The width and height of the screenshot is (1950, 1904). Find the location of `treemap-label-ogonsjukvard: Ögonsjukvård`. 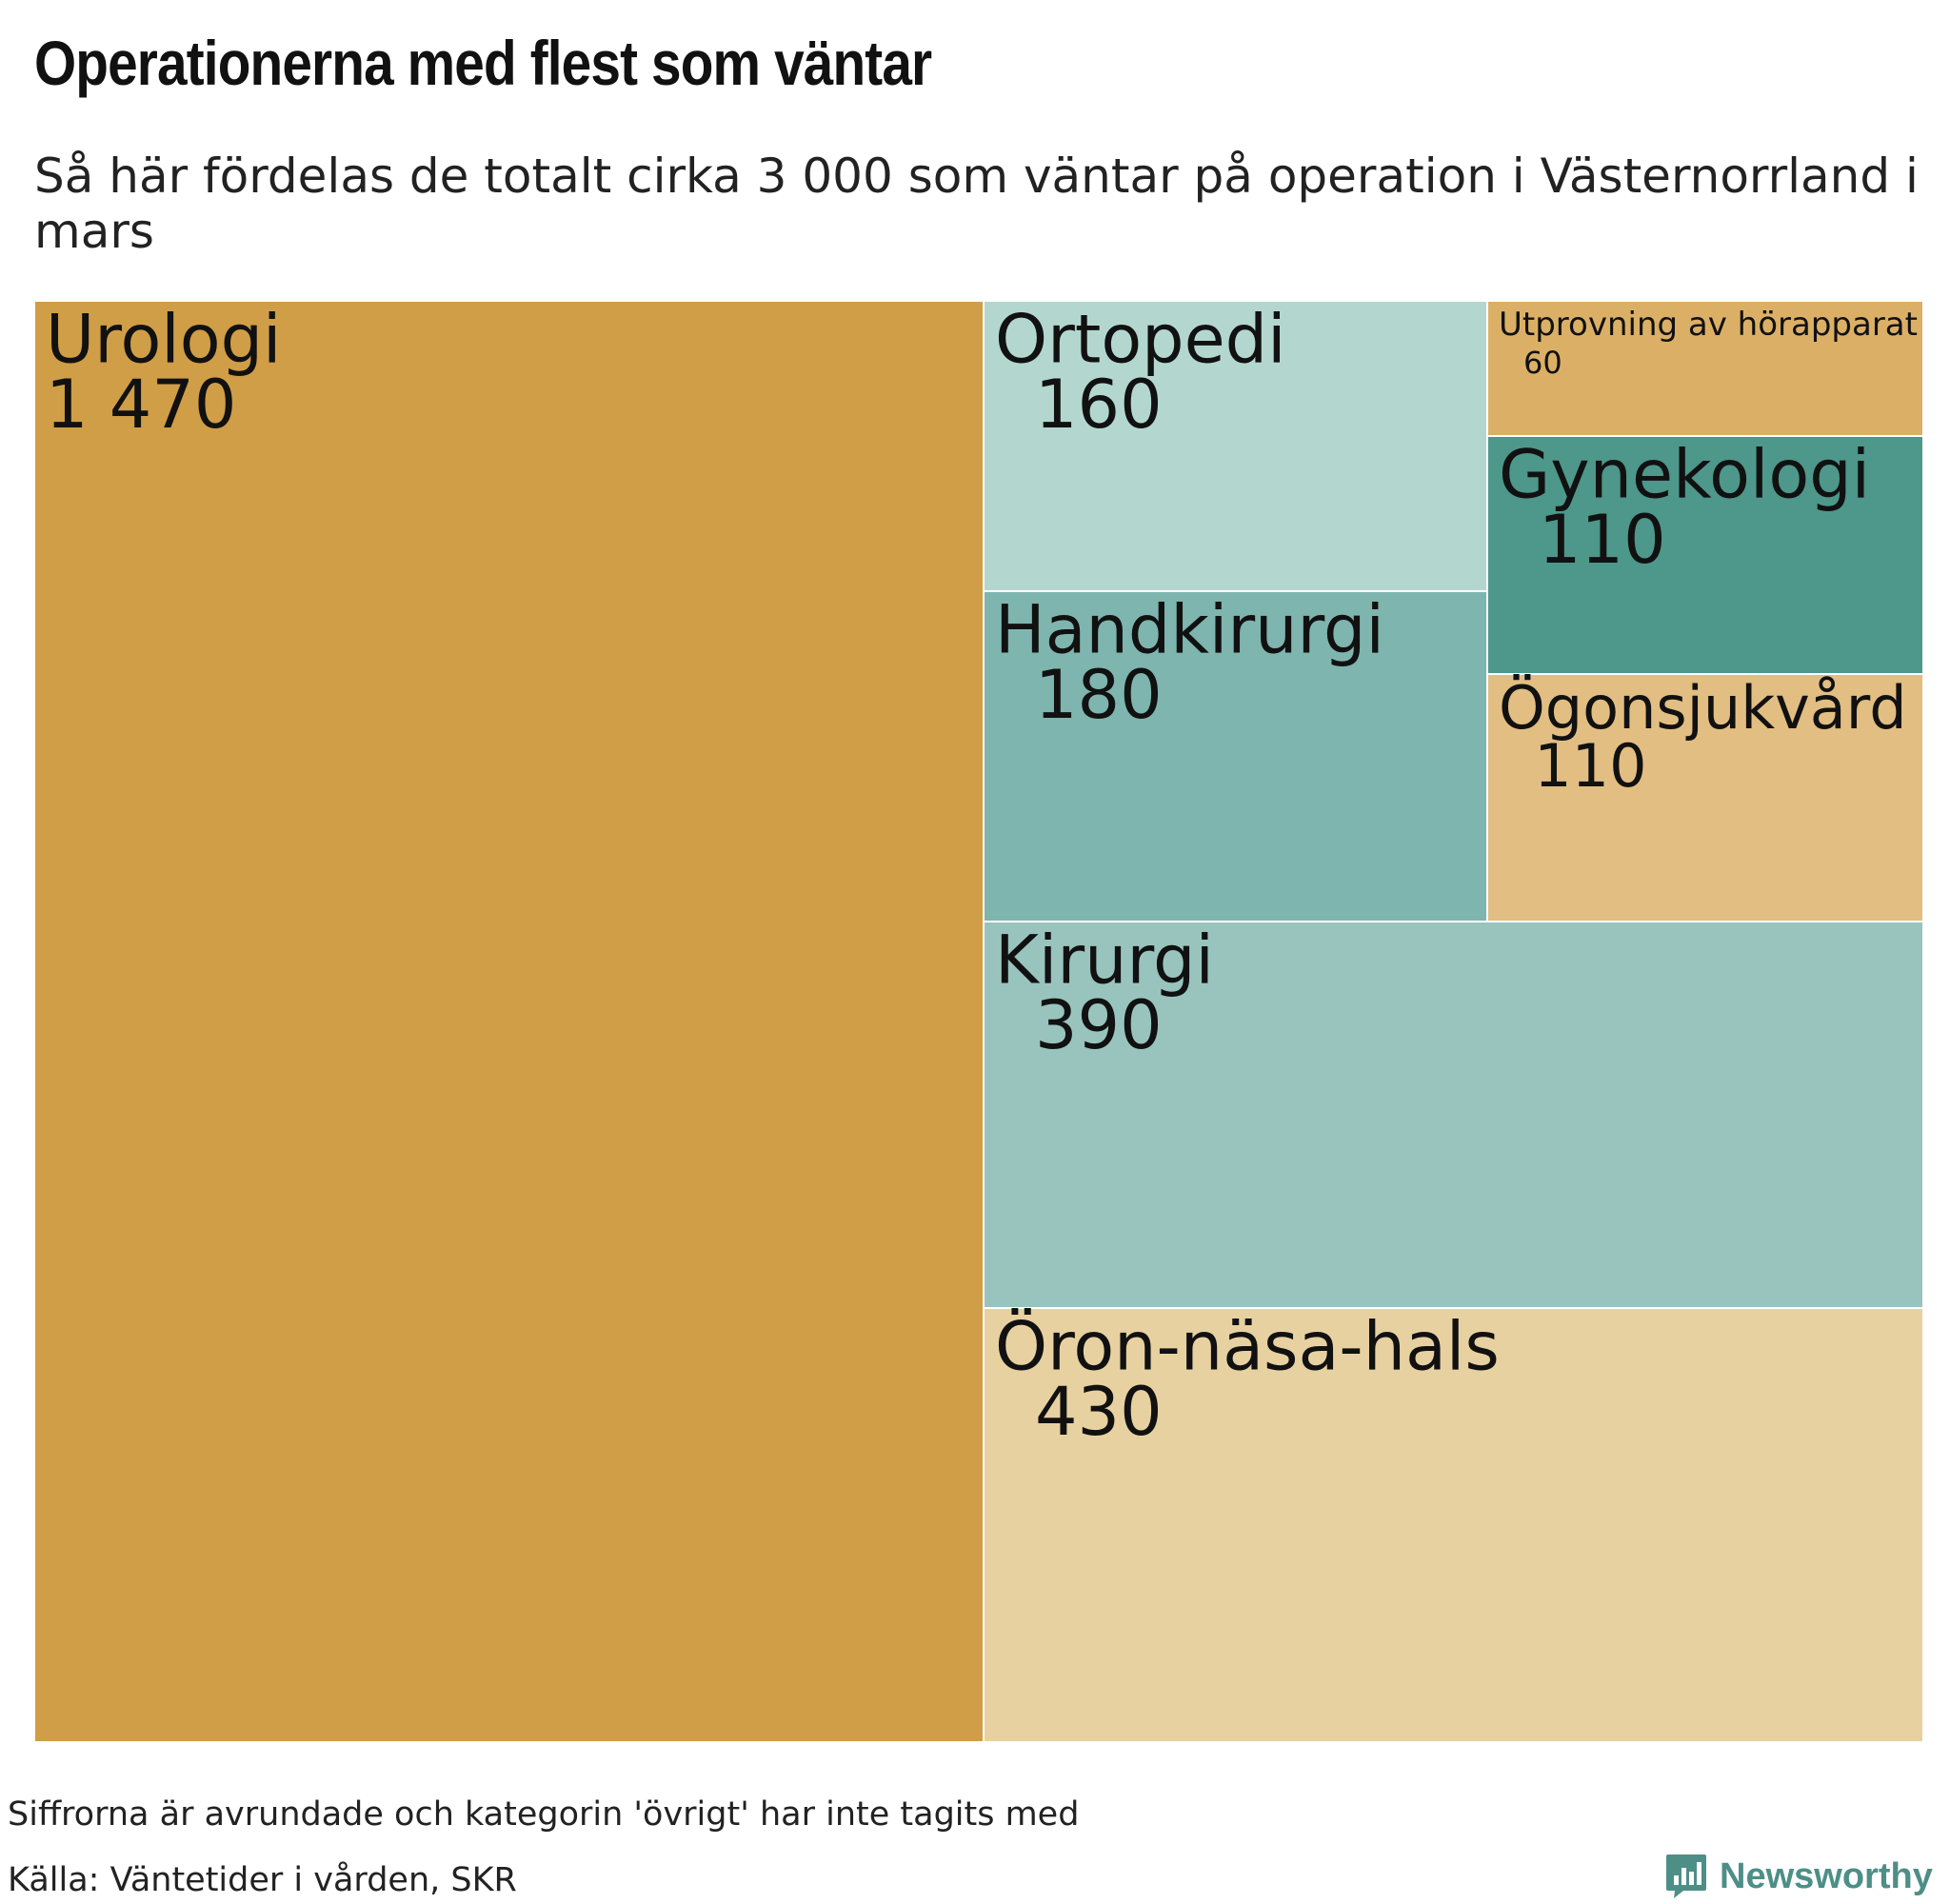

treemap-label-ogonsjukvard: Ögonsjukvård is located at coordinates (1703, 708).